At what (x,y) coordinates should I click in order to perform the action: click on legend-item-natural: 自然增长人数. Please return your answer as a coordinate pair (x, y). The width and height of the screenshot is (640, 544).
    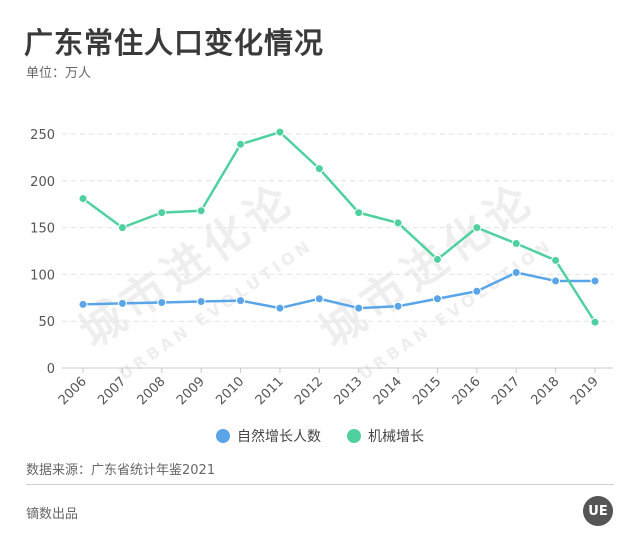
    Looking at the image, I should click on (268, 436).